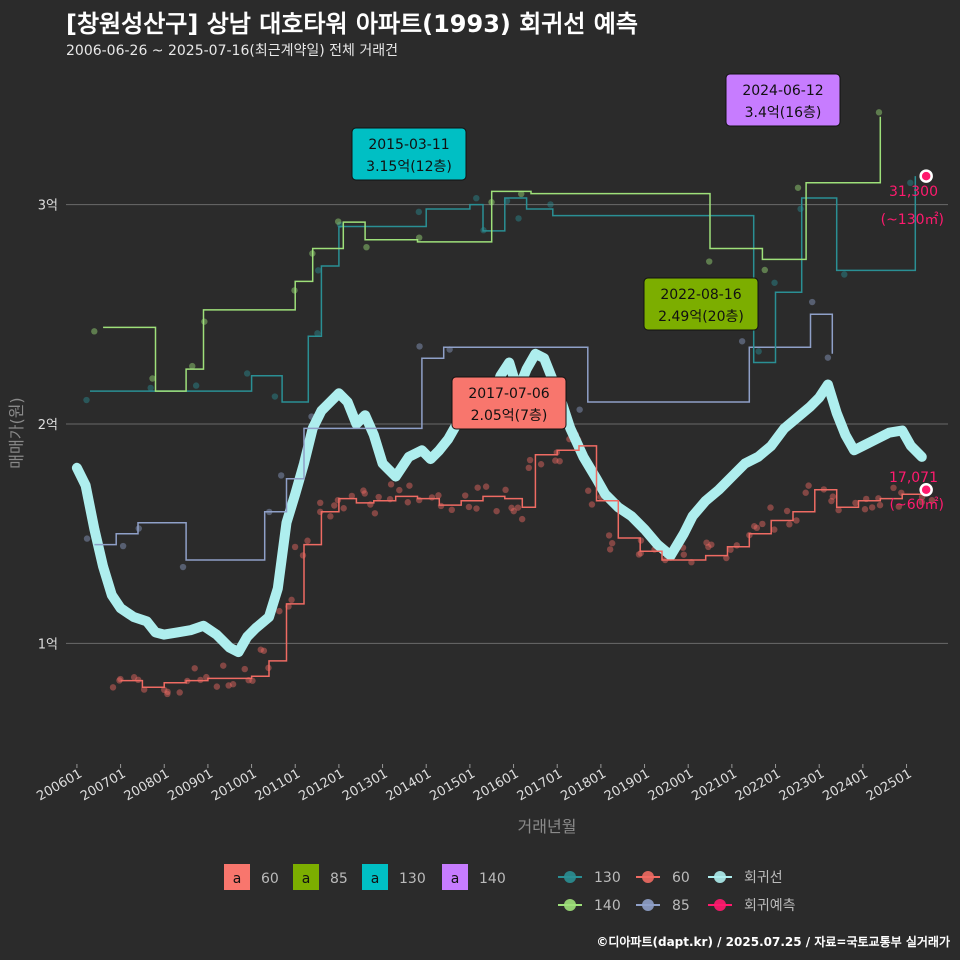 This screenshot has height=960, width=960. Describe the element at coordinates (408, 145) in the screenshot. I see `callout-date: 2015-03-11` at that location.